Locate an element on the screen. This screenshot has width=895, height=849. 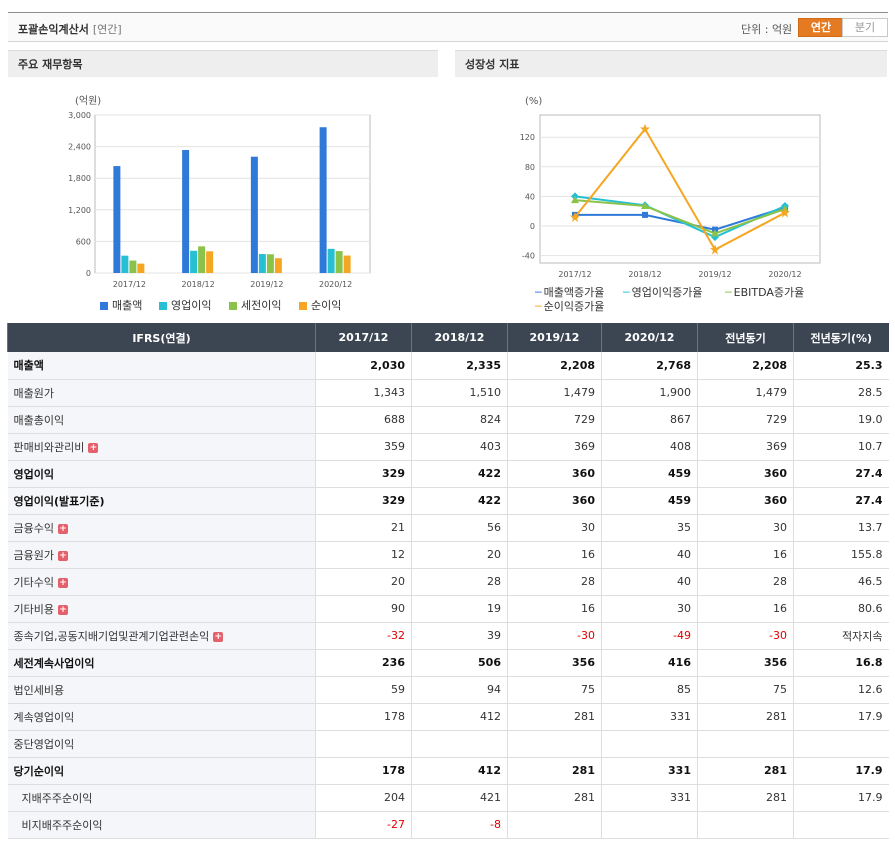
x-tick-label: 2019/12 is located at coordinates (714, 274).